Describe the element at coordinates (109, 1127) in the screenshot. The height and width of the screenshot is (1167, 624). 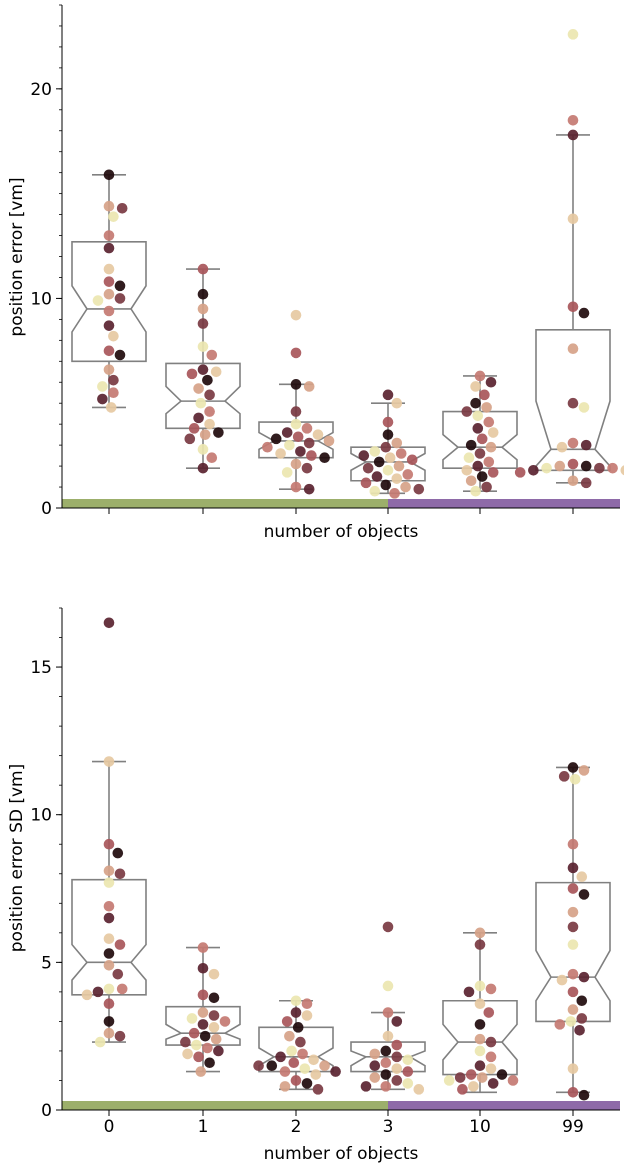
I see `x-tick-label: 0` at that location.